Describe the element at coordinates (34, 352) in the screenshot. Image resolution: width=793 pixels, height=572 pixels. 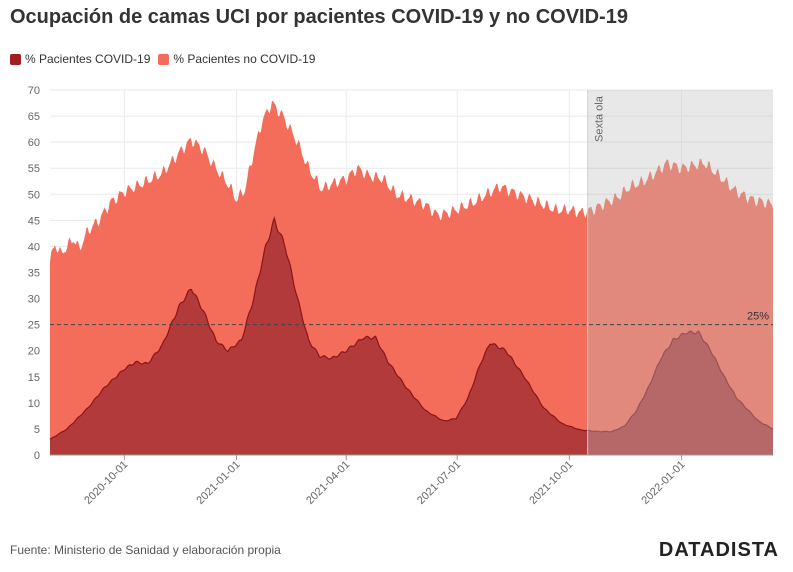
I see `y-tick-label-20: 20` at that location.